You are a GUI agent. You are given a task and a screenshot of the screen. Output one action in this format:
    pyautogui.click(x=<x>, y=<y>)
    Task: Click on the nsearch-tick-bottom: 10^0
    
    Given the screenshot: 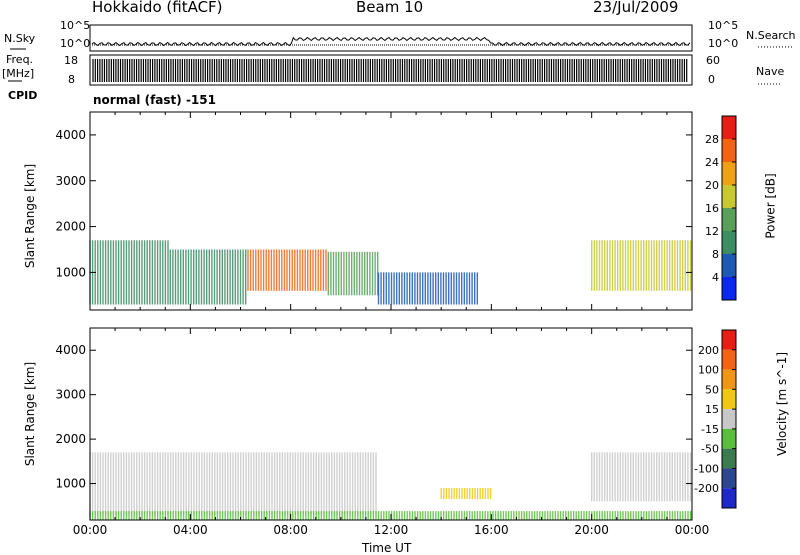 What is the action you would take?
    pyautogui.click(x=723, y=43)
    